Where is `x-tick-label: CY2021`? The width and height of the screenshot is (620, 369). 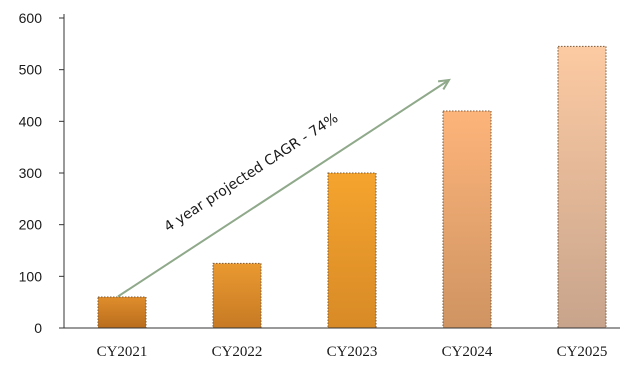 x-tick-label: CY2021 is located at coordinates (122, 352).